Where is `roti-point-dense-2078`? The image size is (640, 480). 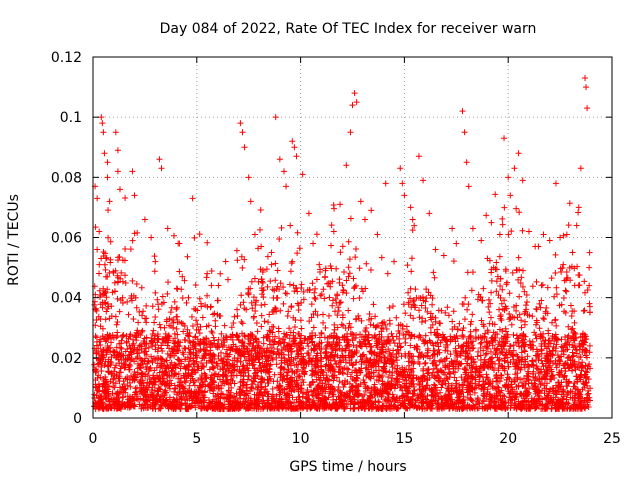
roti-point-dense-2078 is located at coordinates (255, 302).